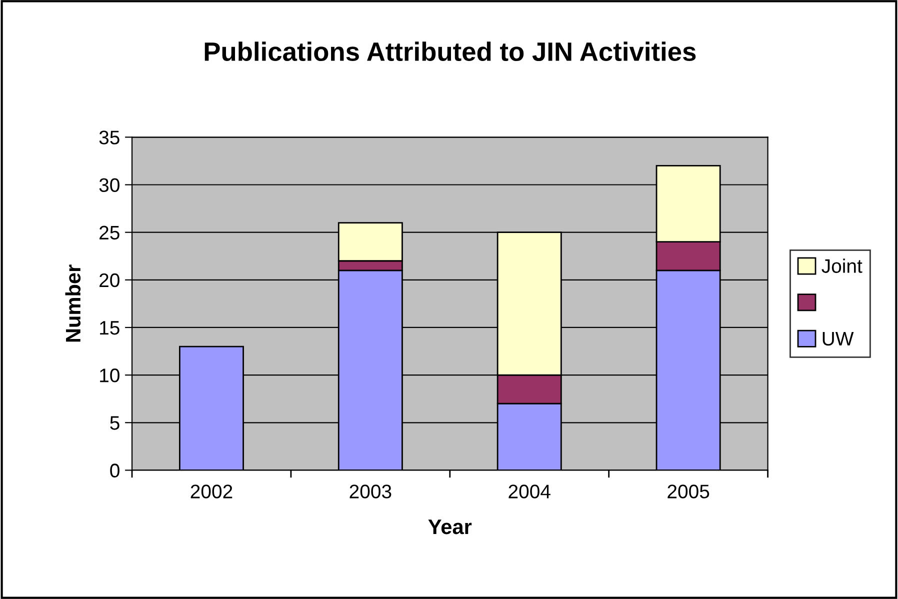  What do you see at coordinates (838, 339) in the screenshot?
I see `legend-label: UW` at bounding box center [838, 339].